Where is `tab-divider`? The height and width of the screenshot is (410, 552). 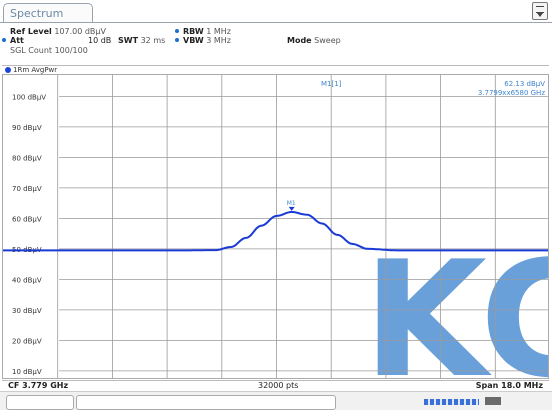 tab-divider is located at coordinates (276, 22).